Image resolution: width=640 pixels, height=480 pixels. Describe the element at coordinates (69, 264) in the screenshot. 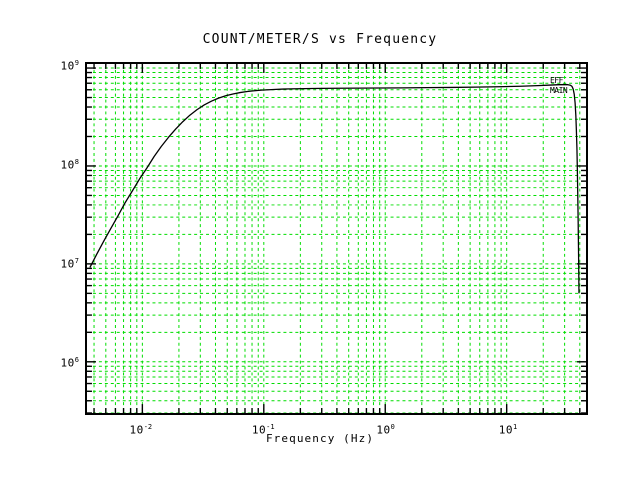

I see `y-axis-tick-label: 107` at that location.